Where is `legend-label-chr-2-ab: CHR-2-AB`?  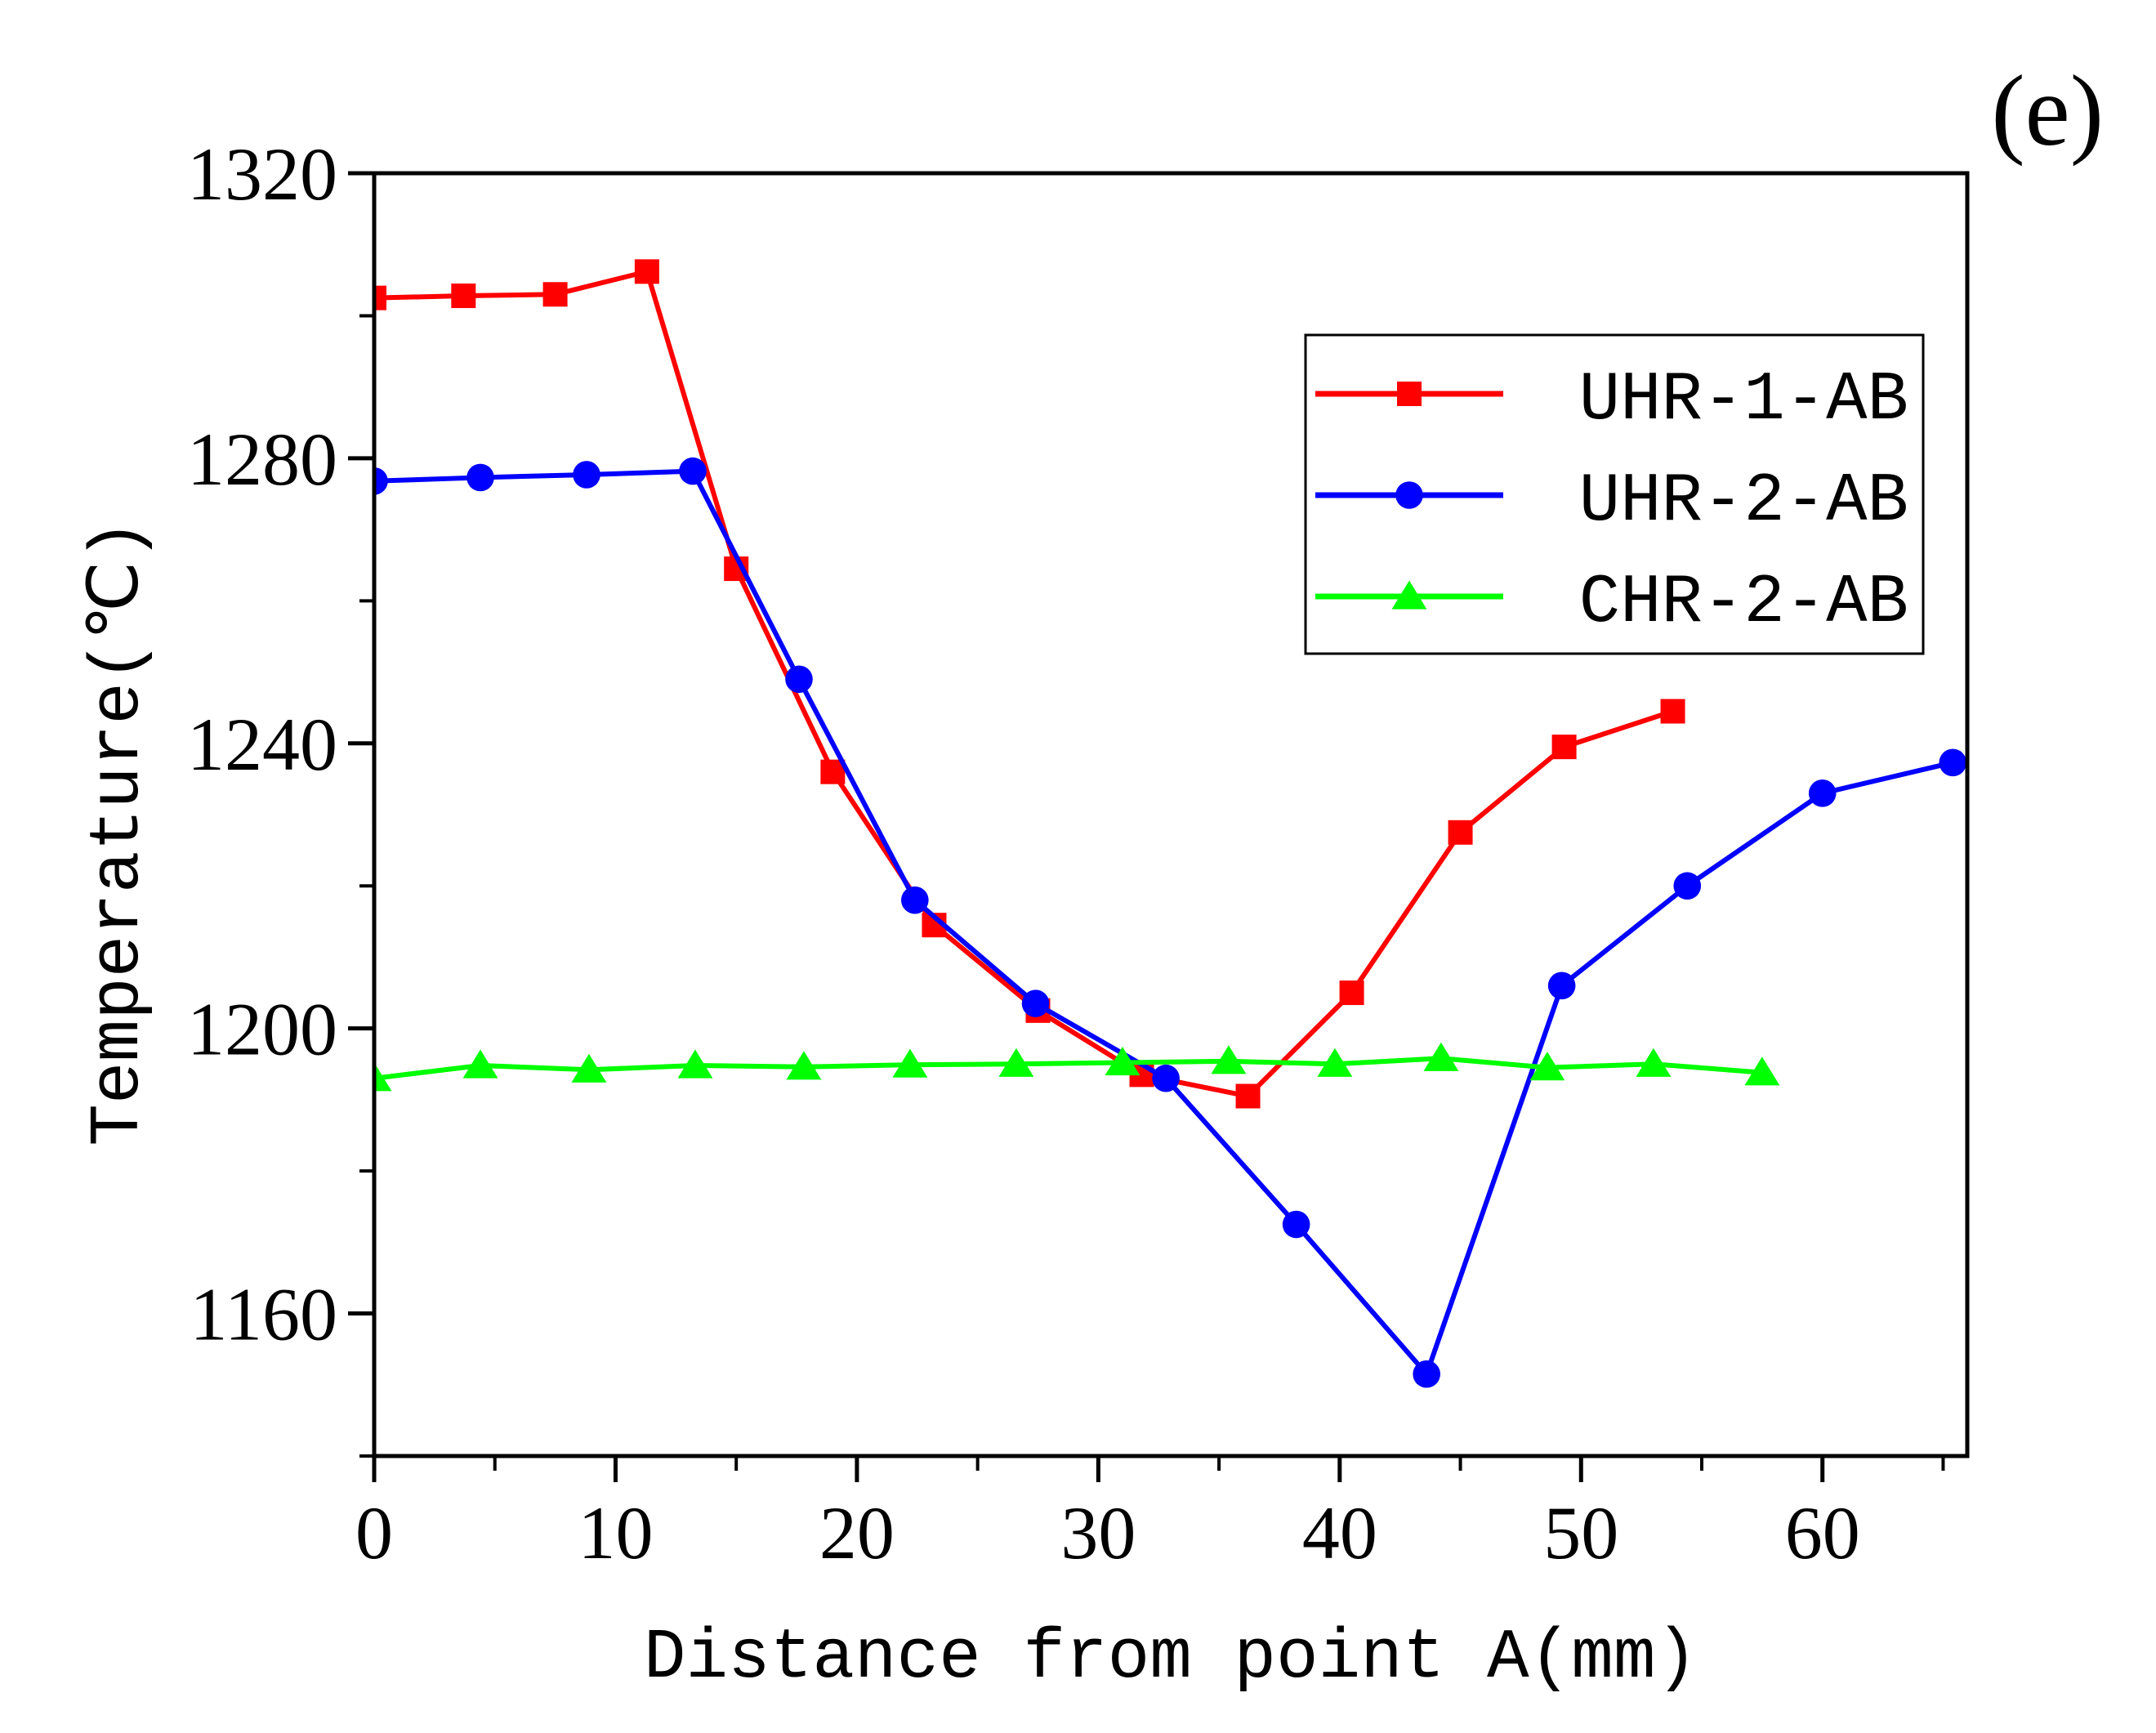 legend-label-chr-2-ab: CHR-2-AB is located at coordinates (1743, 604).